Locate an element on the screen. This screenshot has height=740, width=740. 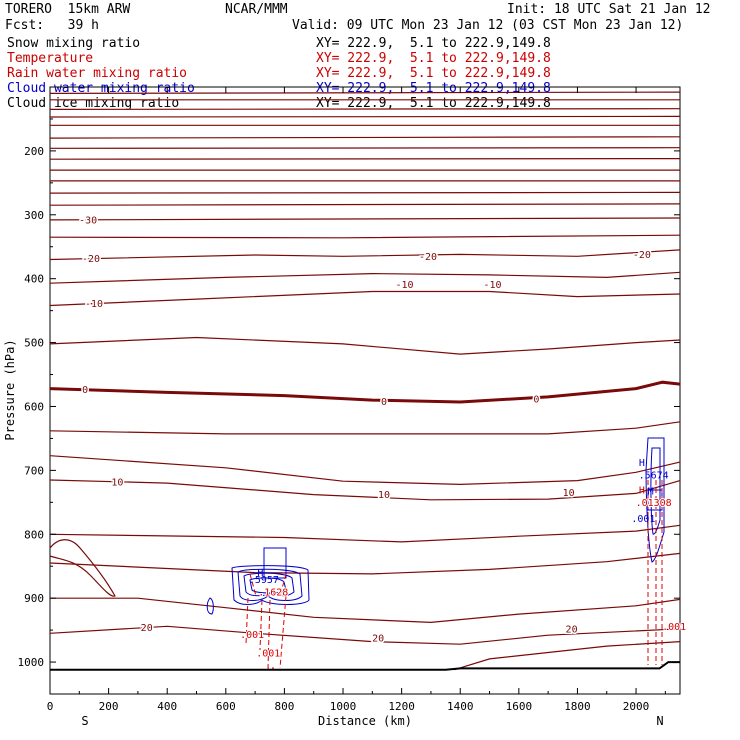
center-title: NCAR/MMM is located at coordinates (256, 9).